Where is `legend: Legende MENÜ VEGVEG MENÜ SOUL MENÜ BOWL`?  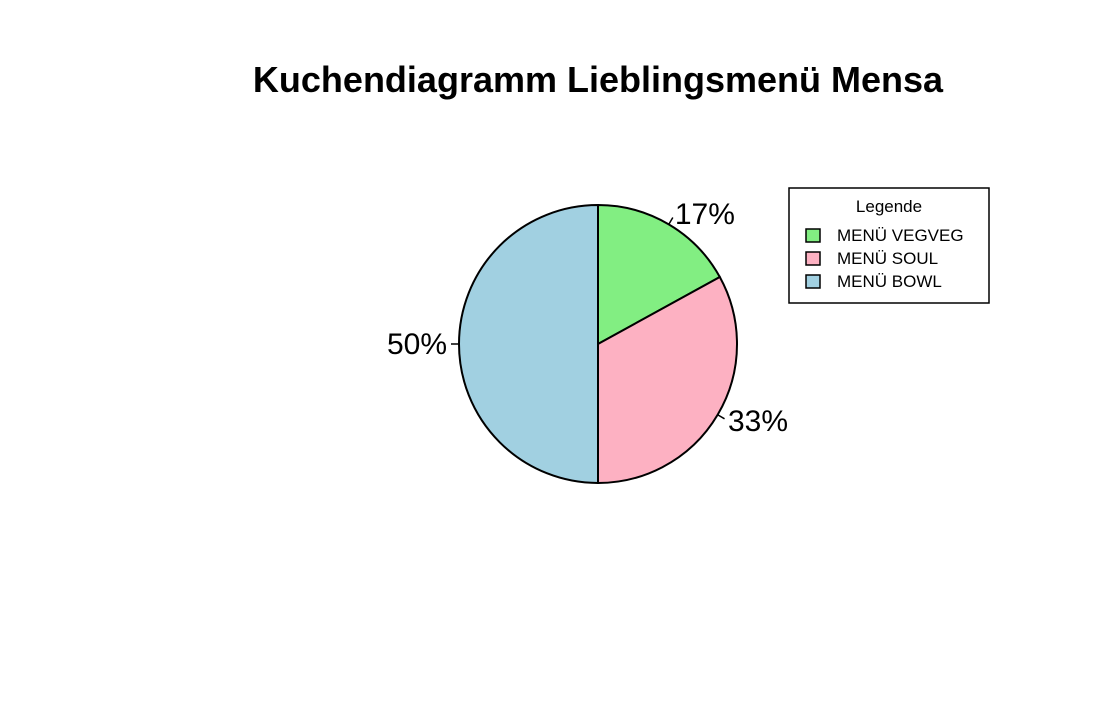 legend: Legende MENÜ VEGVEG MENÜ SOUL MENÜ BOWL is located at coordinates (889, 245).